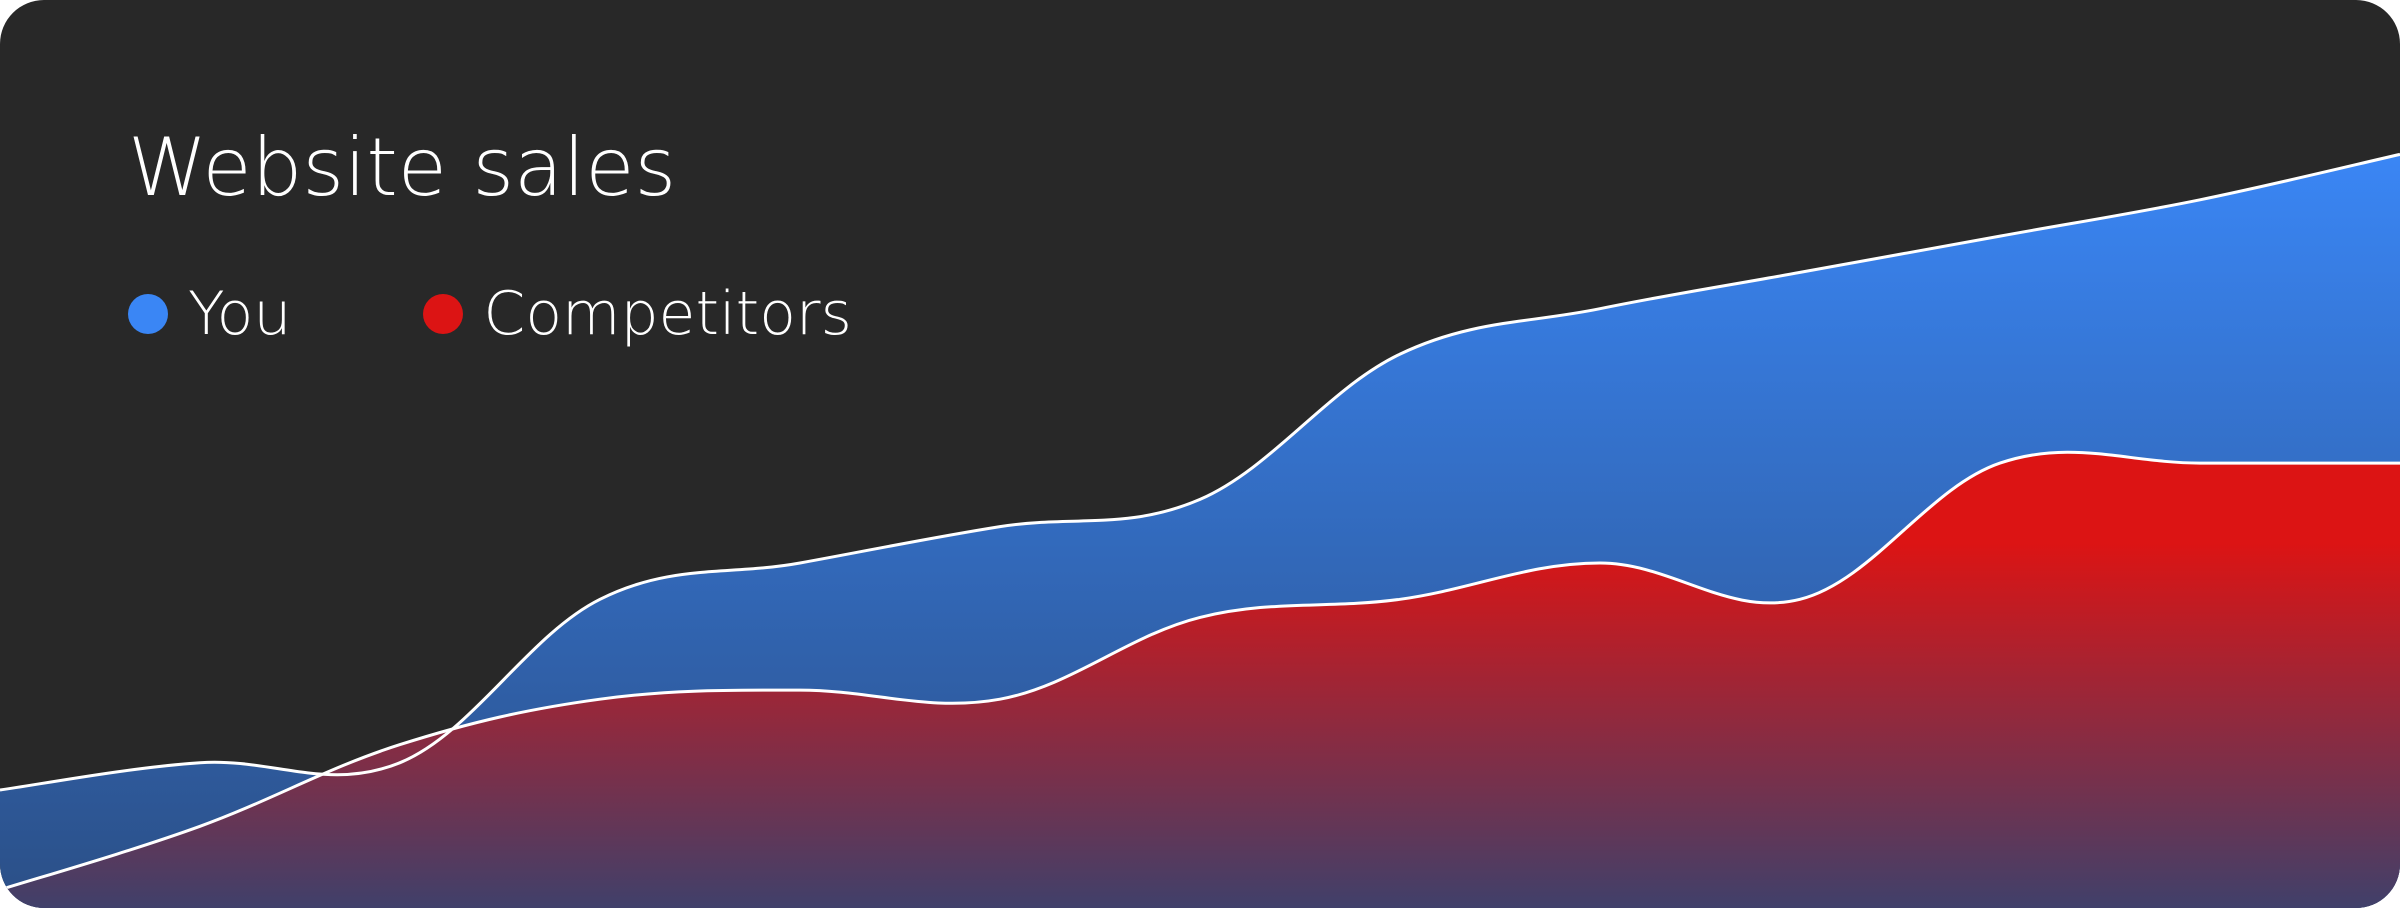 This screenshot has height=908, width=2400. I want to click on legend-label-you: You, so click(240, 314).